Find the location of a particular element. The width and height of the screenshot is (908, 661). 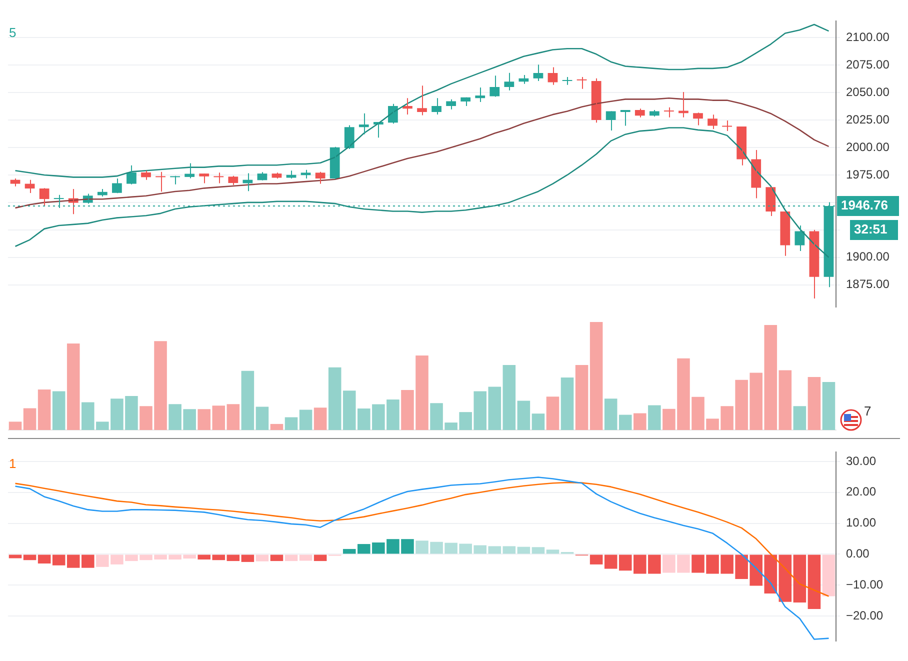

y-tick-label: 2075.00 is located at coordinates (868, 64).